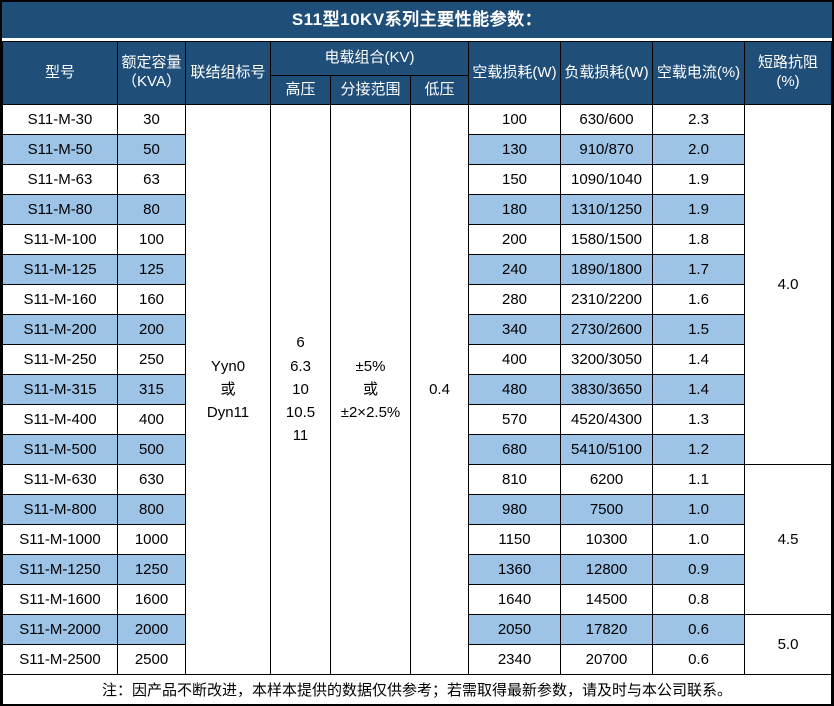  What do you see at coordinates (698, 299) in the screenshot?
I see `no-load-current-cell: 1.6` at bounding box center [698, 299].